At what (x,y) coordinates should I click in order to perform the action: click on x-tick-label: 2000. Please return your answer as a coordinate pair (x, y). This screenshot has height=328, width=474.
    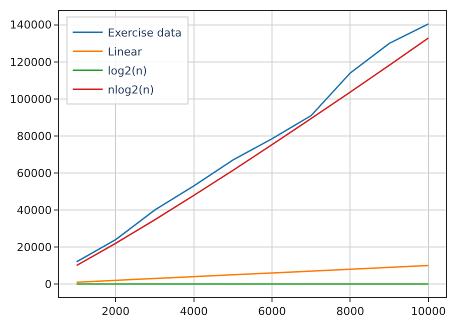
    Looking at the image, I should click on (116, 311).